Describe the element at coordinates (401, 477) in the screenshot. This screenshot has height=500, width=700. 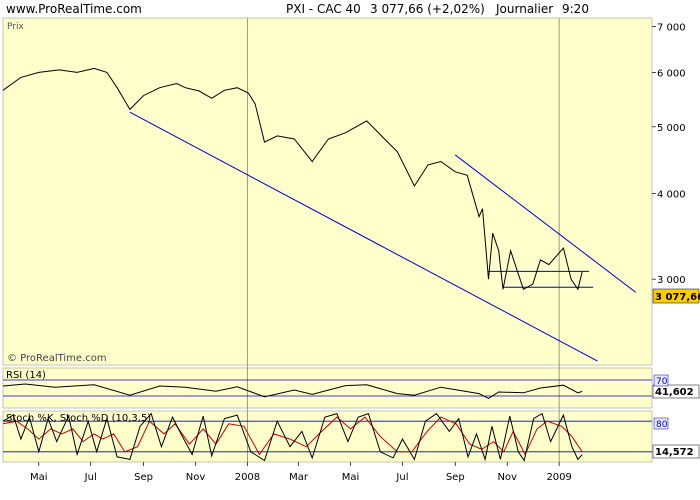
I see `x-tick-label-7: Jul` at that location.